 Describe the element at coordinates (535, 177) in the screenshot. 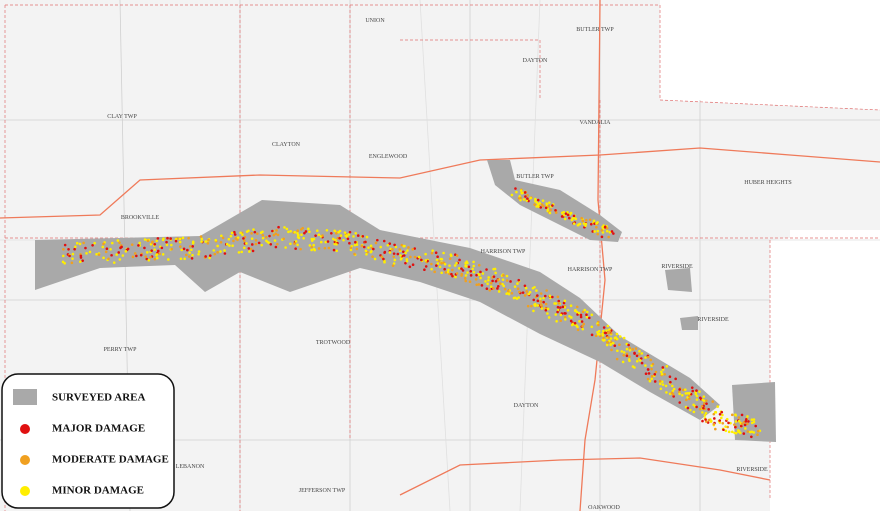

I see `place-label: BUTLER TWP` at that location.